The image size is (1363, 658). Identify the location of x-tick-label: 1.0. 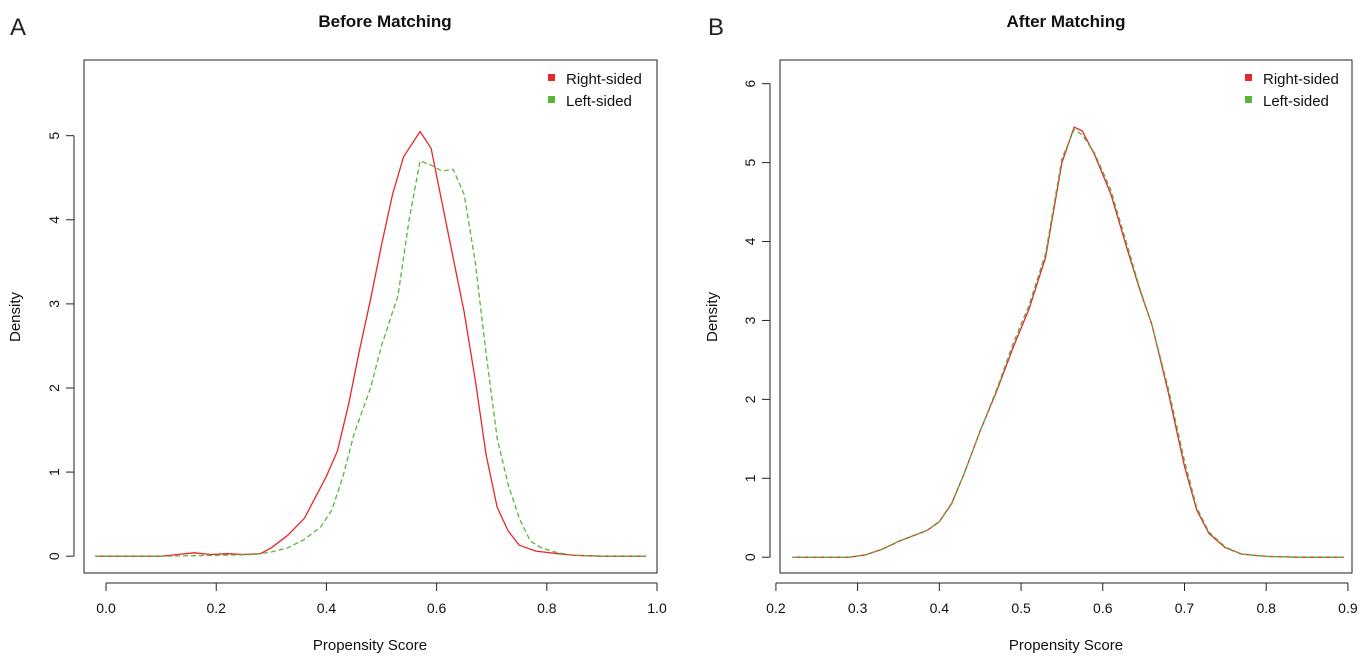
(657, 608).